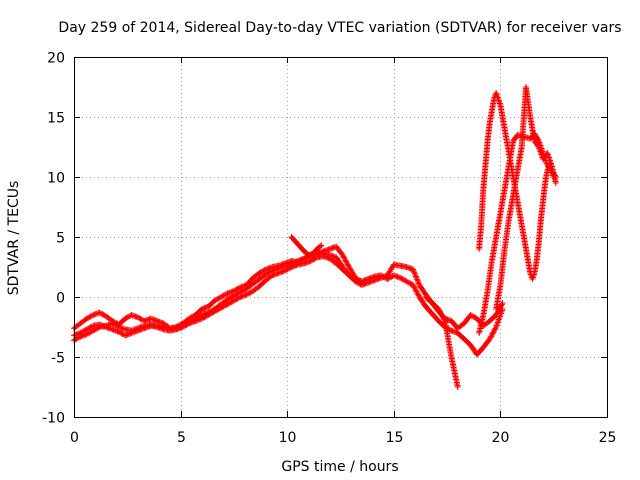 This screenshot has width=640, height=480. Describe the element at coordinates (60, 239) in the screenshot. I see `y-tick-label: 5` at that location.